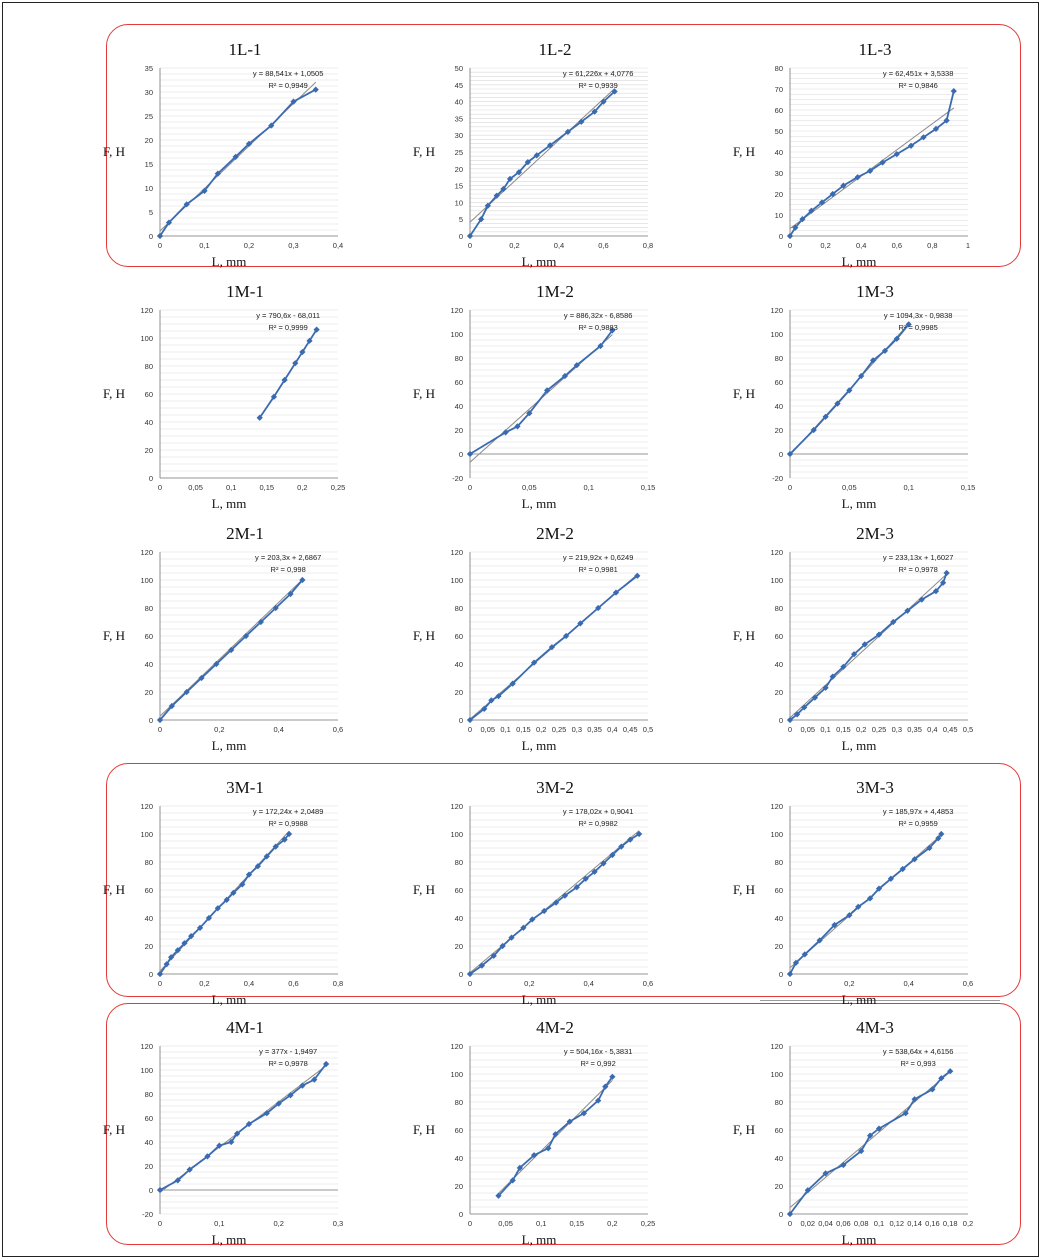 The width and height of the screenshot is (1043, 1260). Describe the element at coordinates (245, 1027) in the screenshot. I see `chart-title: 4M-1` at that location.